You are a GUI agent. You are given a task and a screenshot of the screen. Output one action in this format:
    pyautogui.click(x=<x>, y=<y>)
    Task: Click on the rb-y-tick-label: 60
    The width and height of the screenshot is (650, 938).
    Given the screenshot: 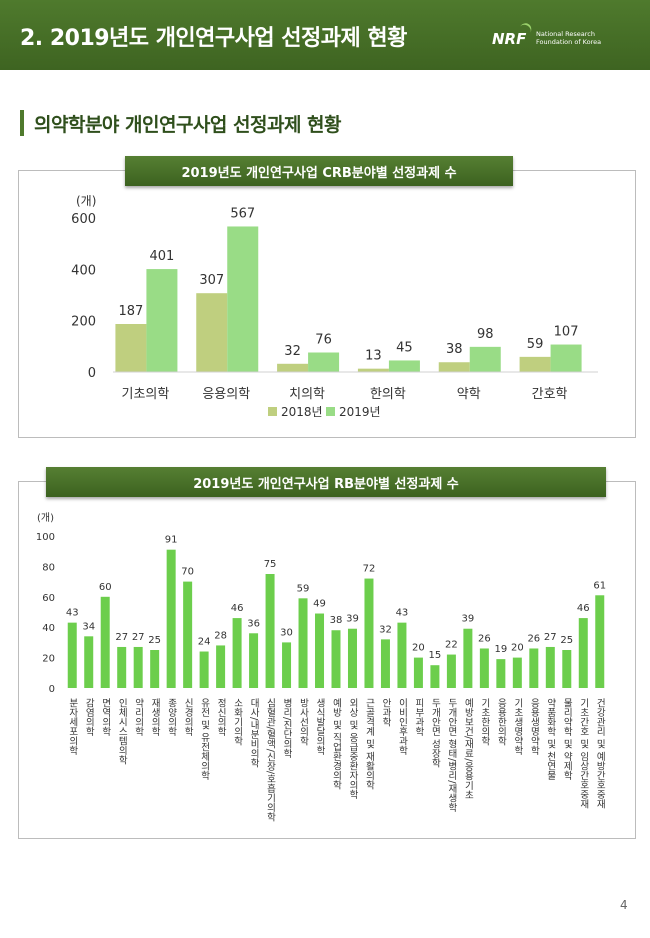 What is the action you would take?
    pyautogui.click(x=48, y=598)
    